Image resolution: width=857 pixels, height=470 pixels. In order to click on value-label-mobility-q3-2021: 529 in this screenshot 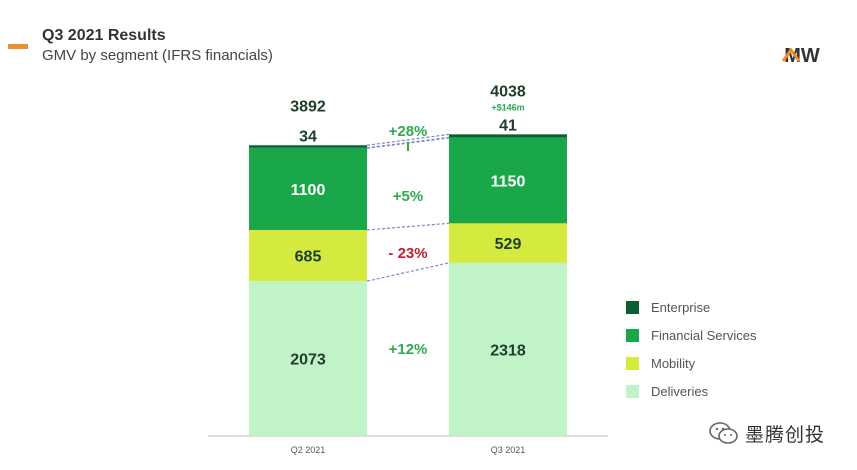, I will do `click(508, 244)`.